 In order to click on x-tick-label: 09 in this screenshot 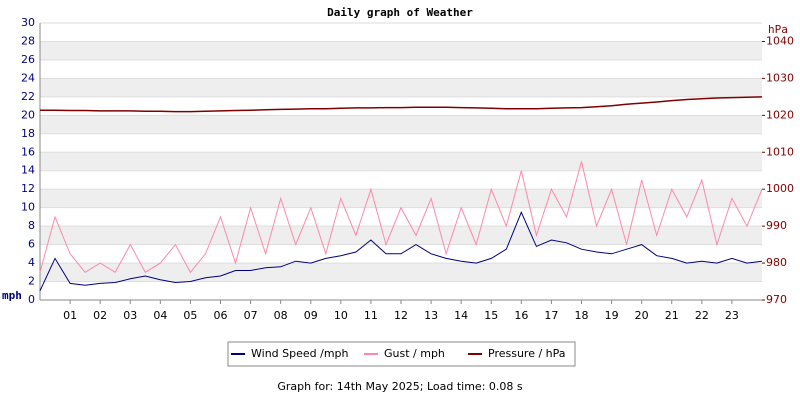, I will do `click(311, 315)`.